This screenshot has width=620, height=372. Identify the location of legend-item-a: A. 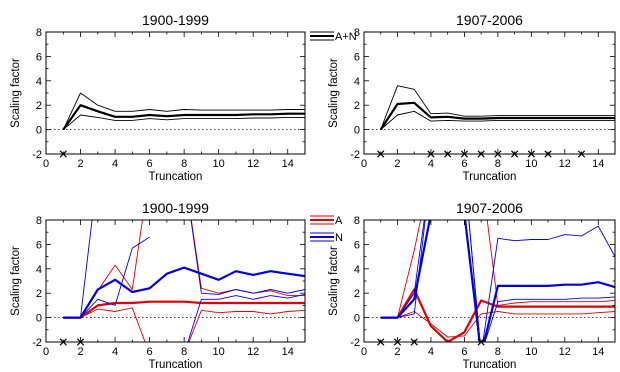
(326, 221).